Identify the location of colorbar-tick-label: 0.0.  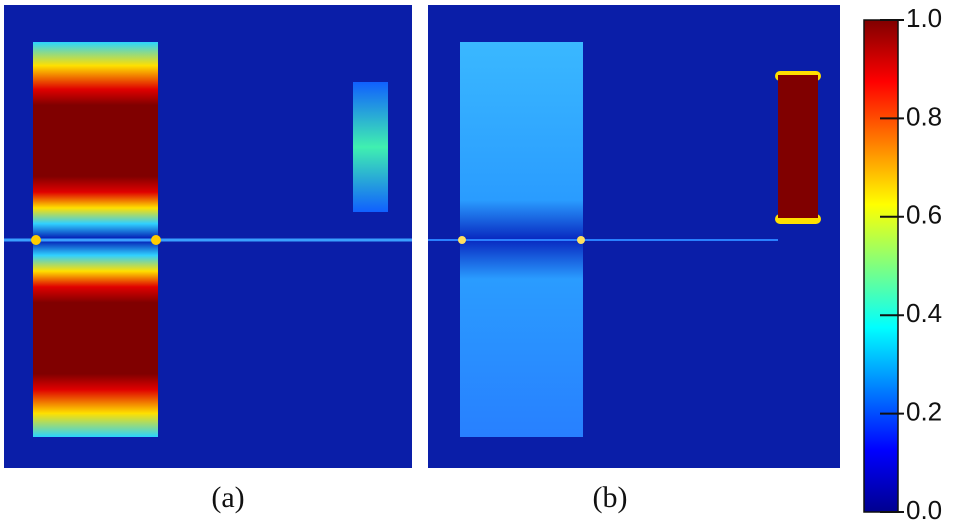
(924, 510).